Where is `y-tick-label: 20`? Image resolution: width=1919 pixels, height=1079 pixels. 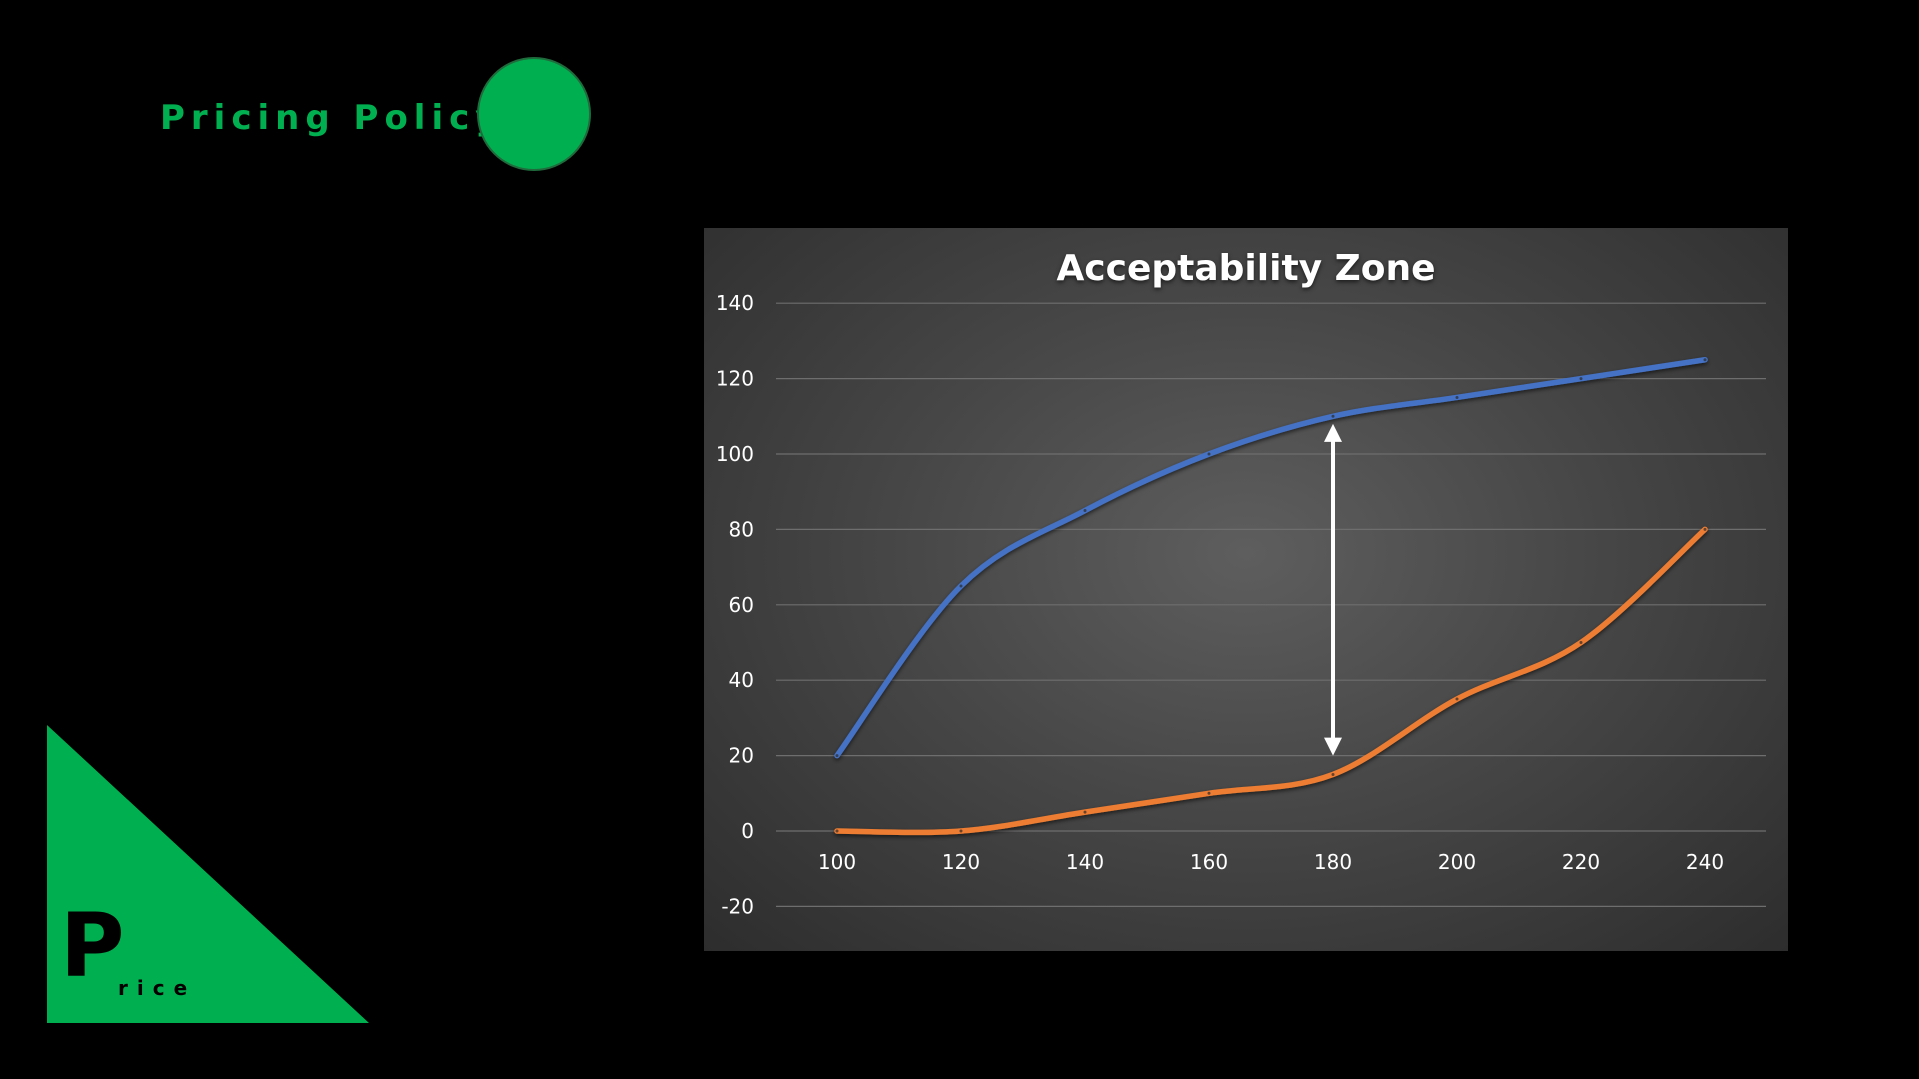 y-tick-label: 20 is located at coordinates (741, 756).